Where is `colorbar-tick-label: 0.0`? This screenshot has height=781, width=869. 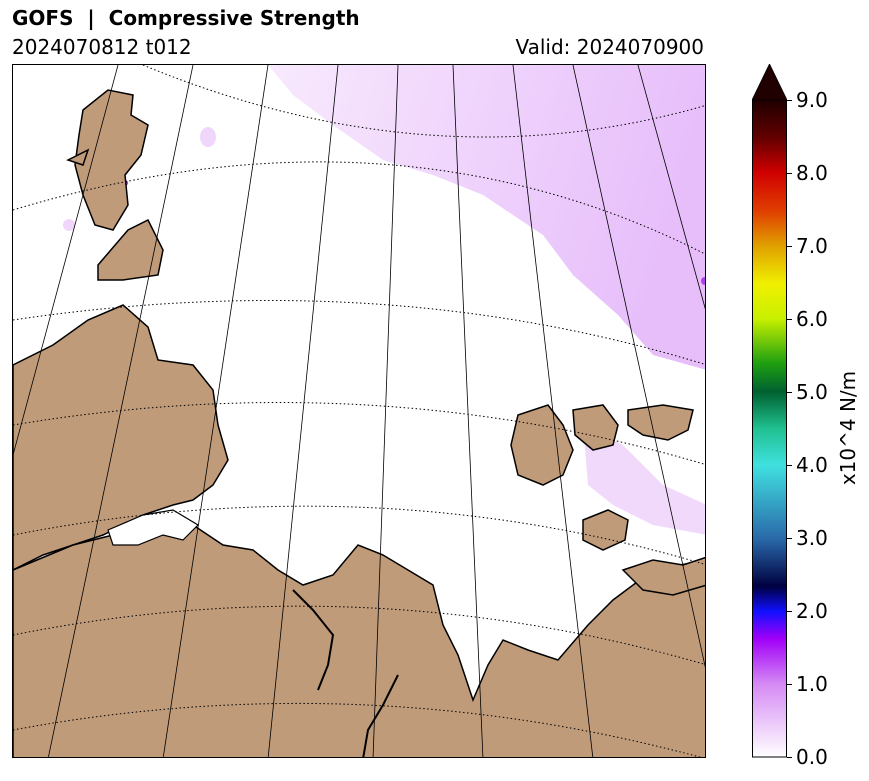 colorbar-tick-label: 0.0 is located at coordinates (812, 757).